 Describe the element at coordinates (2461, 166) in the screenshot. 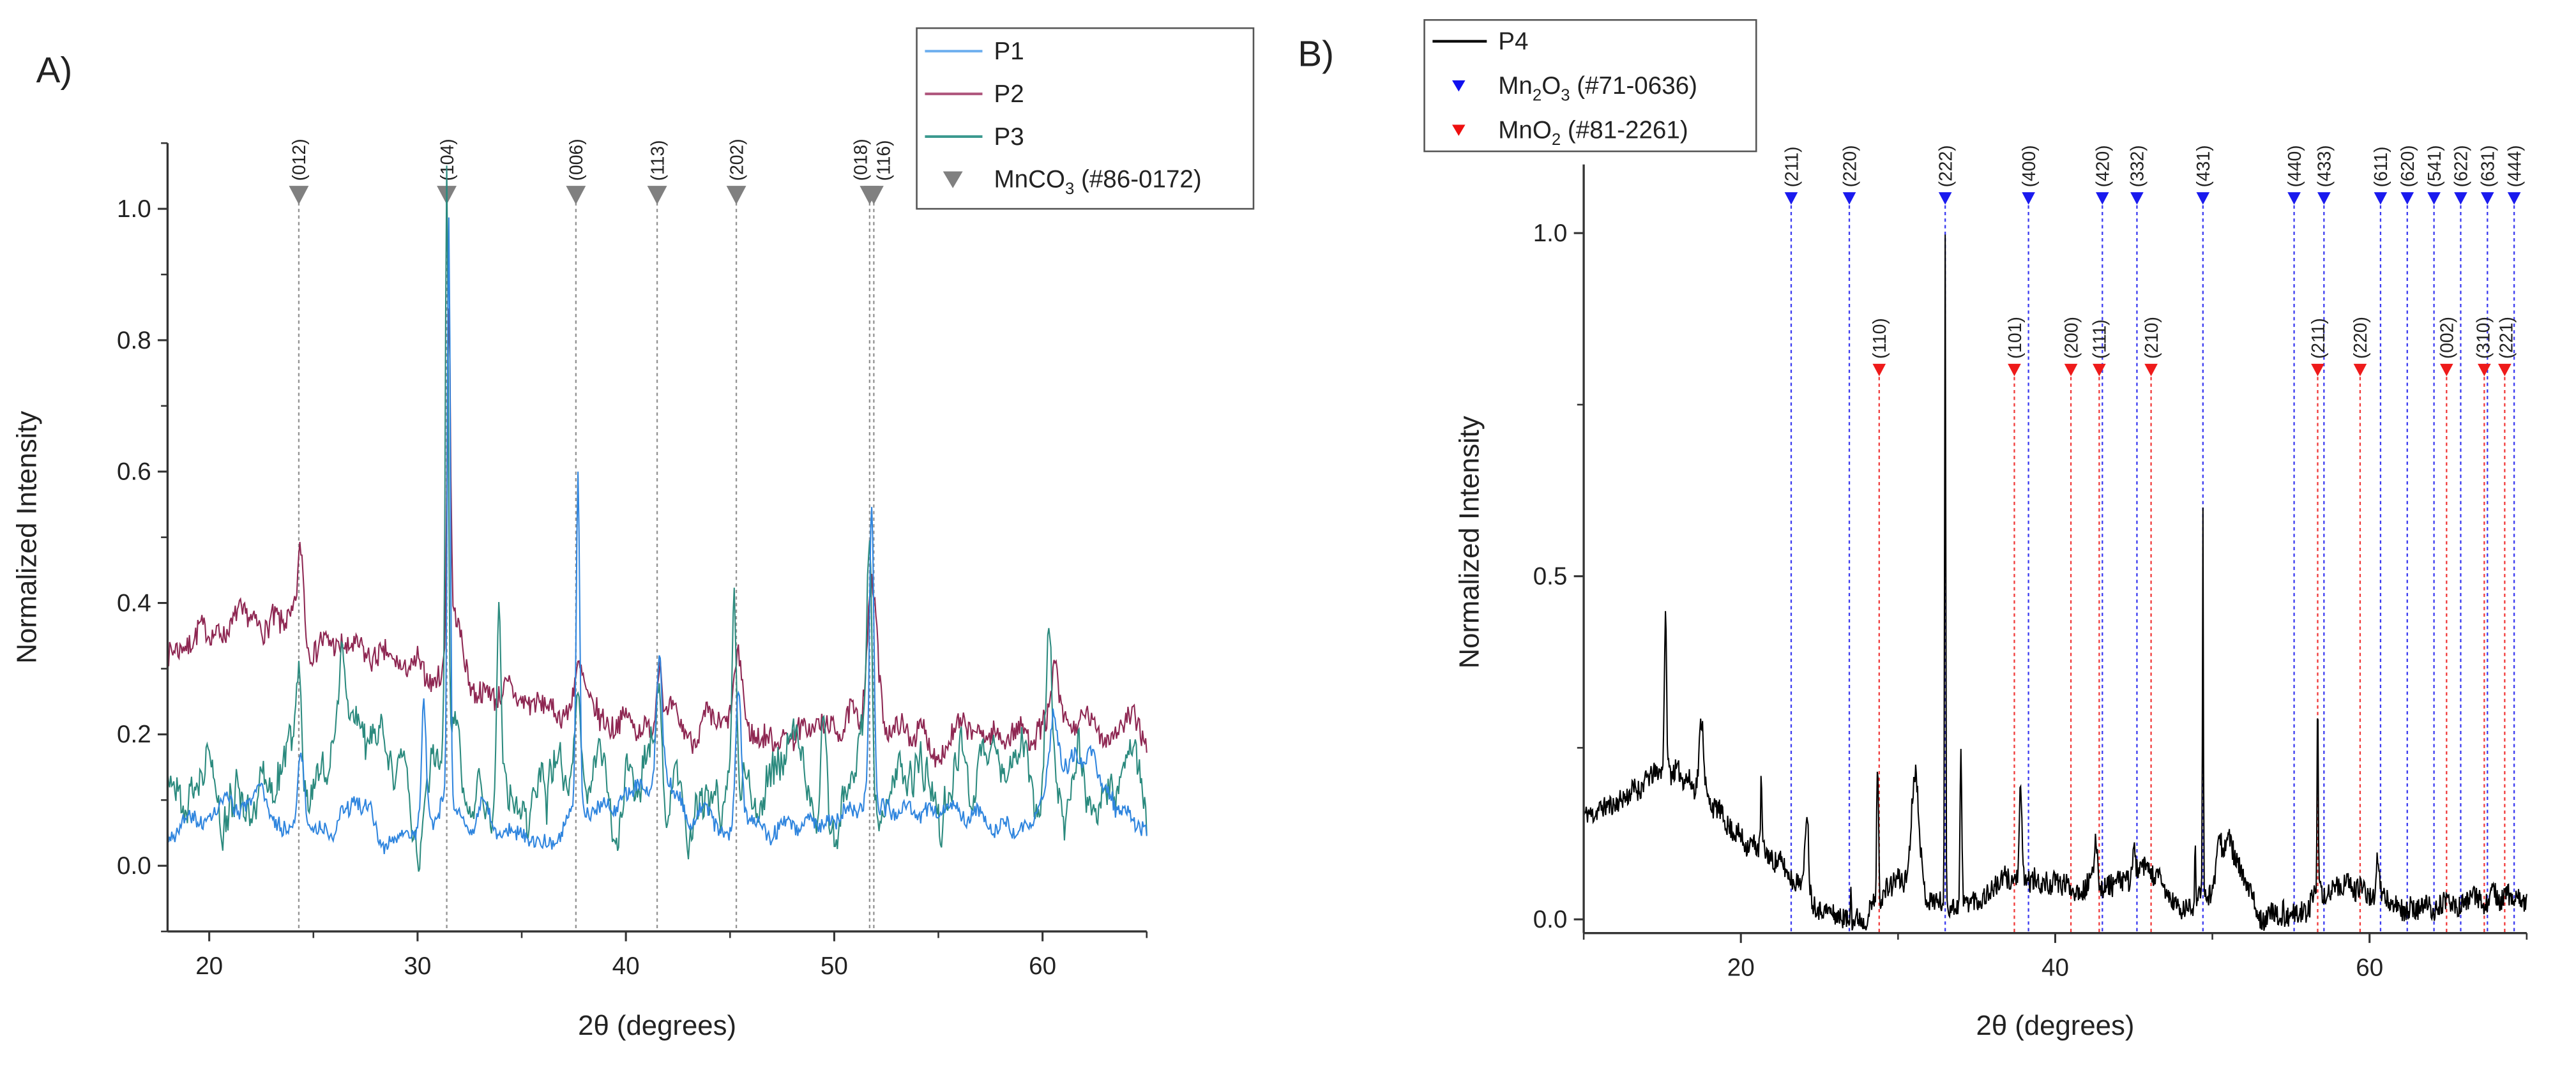

I see `hkl-label: (622)` at that location.